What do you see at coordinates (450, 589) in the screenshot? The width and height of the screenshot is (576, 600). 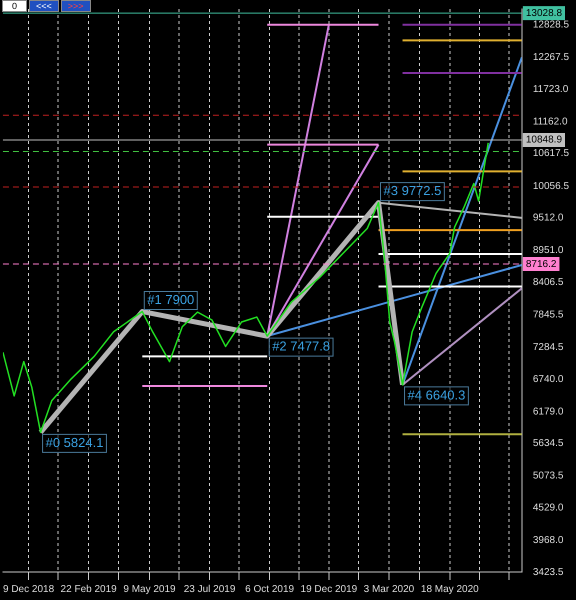 I see `x-tick-label: 18 May 2020` at bounding box center [450, 589].